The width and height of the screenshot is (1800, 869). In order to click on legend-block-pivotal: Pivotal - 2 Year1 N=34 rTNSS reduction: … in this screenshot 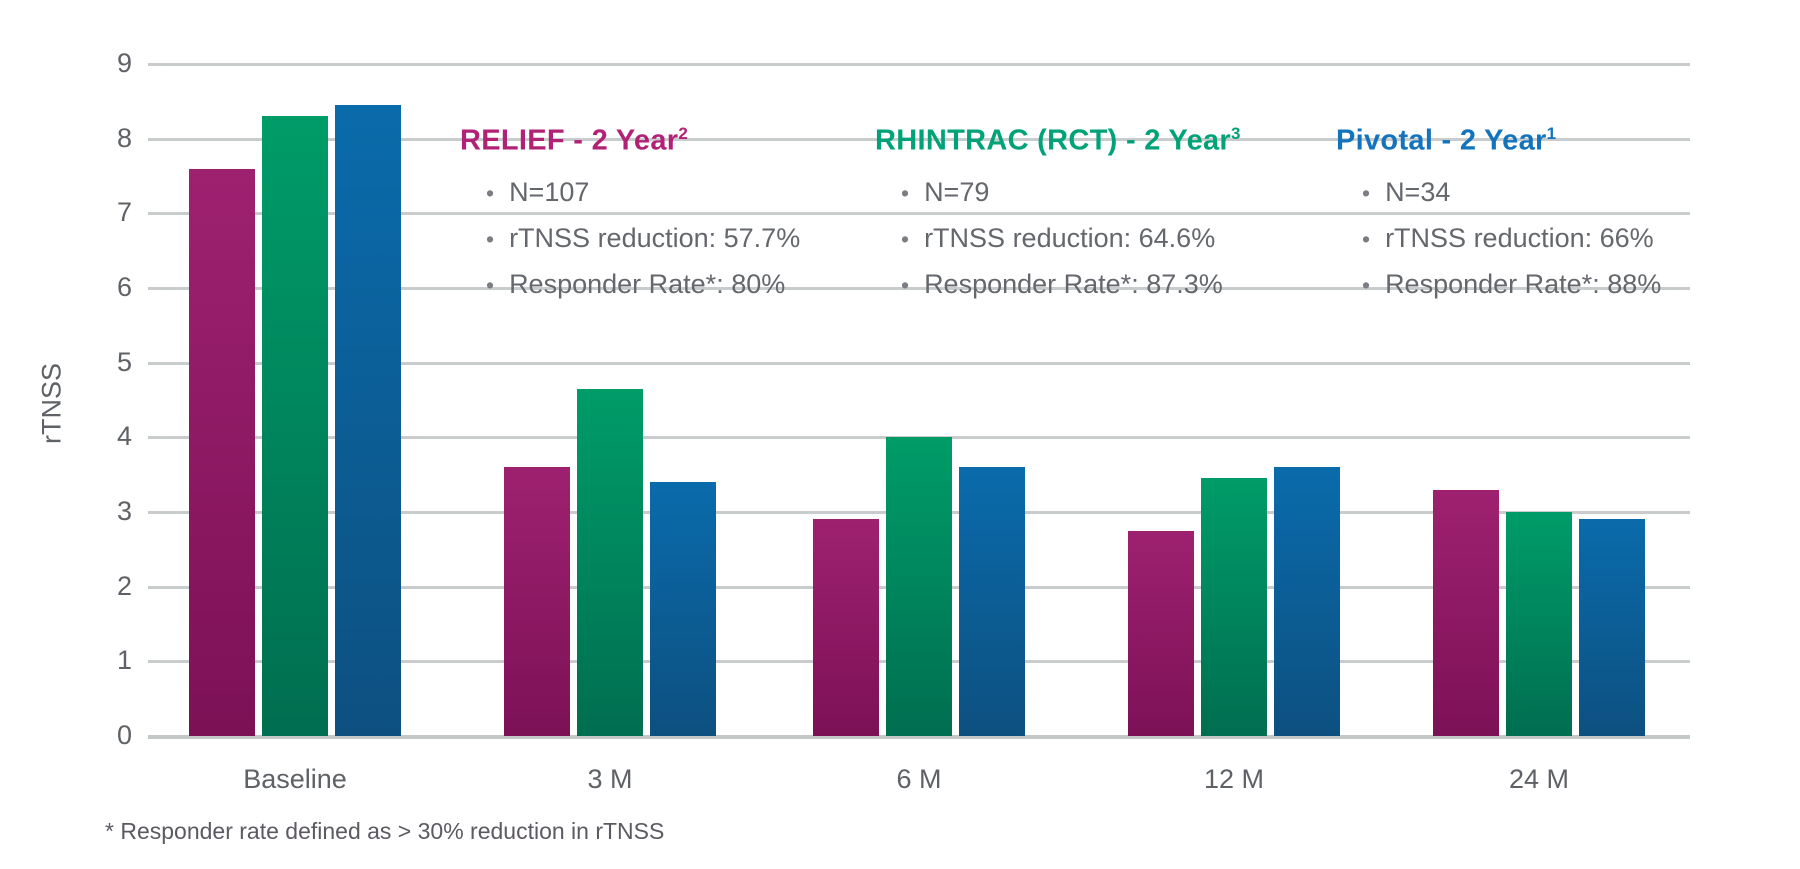, I will do `click(1498, 216)`.